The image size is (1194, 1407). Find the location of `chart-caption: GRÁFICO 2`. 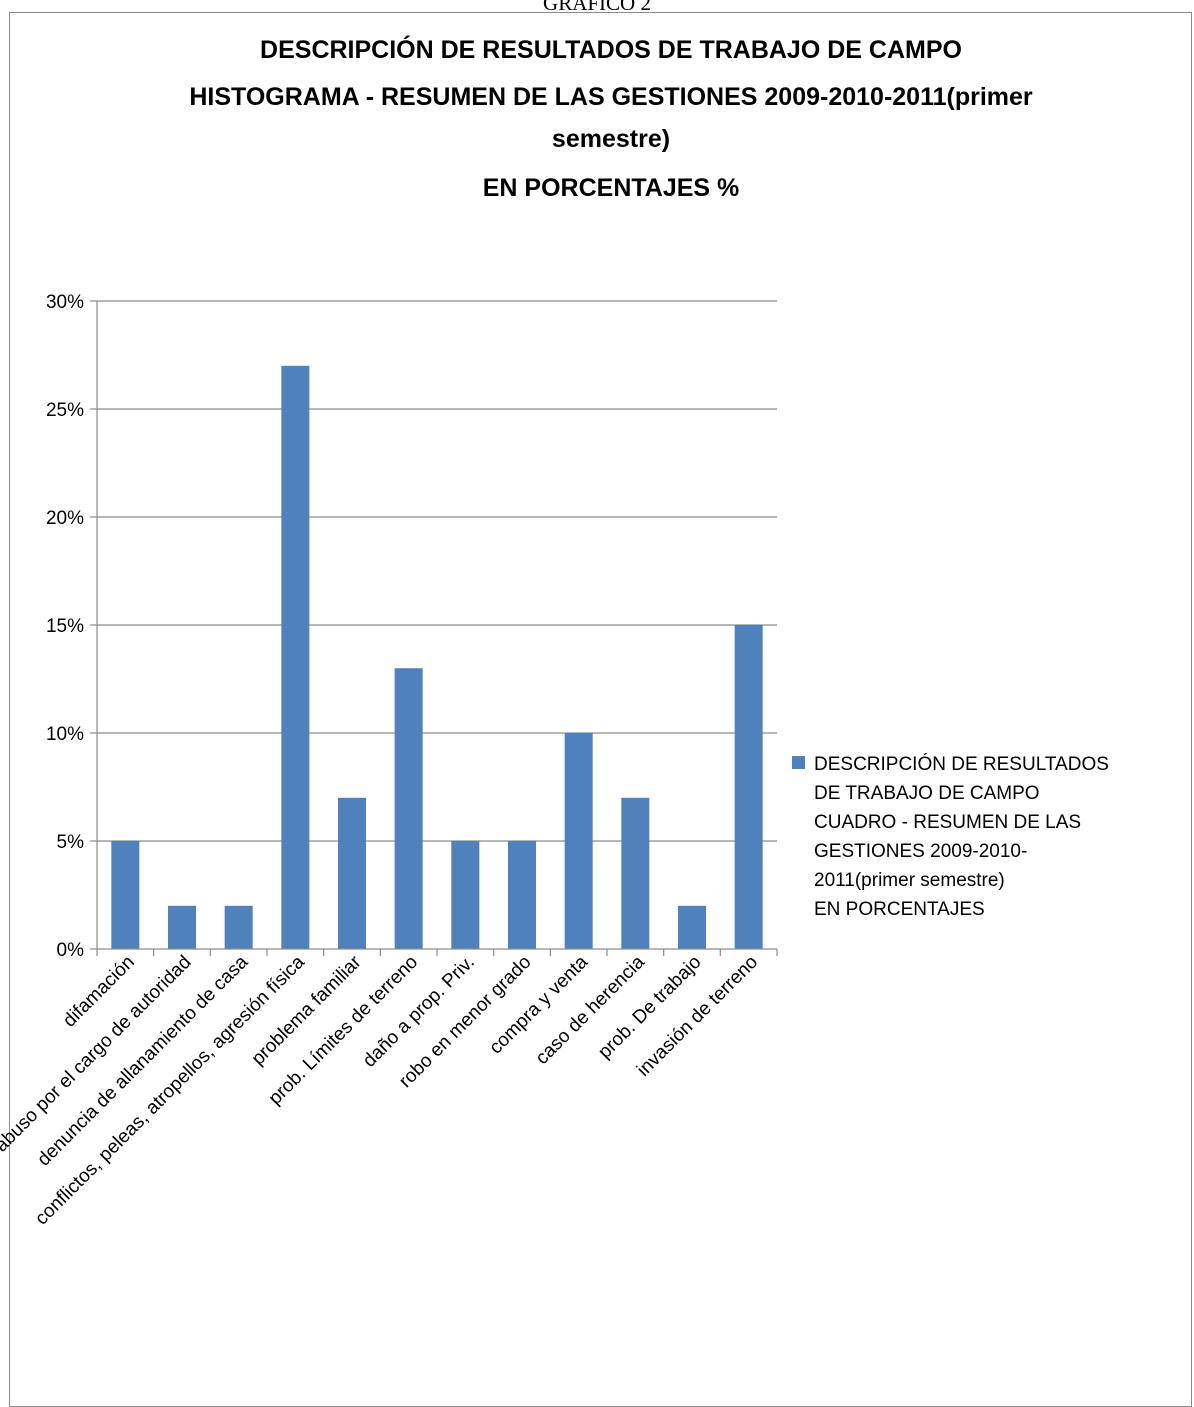

chart-caption: GRÁFICO 2 is located at coordinates (597, 7).